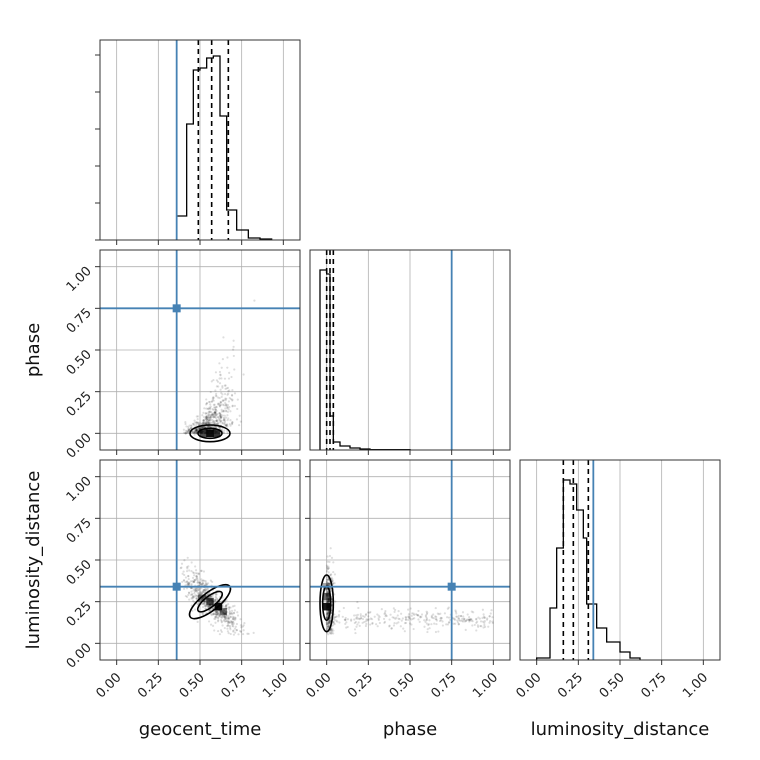  I want to click on scatter-luminosity-distance-vs-phase-xtick-label-3: 0.75, so click(443, 685).